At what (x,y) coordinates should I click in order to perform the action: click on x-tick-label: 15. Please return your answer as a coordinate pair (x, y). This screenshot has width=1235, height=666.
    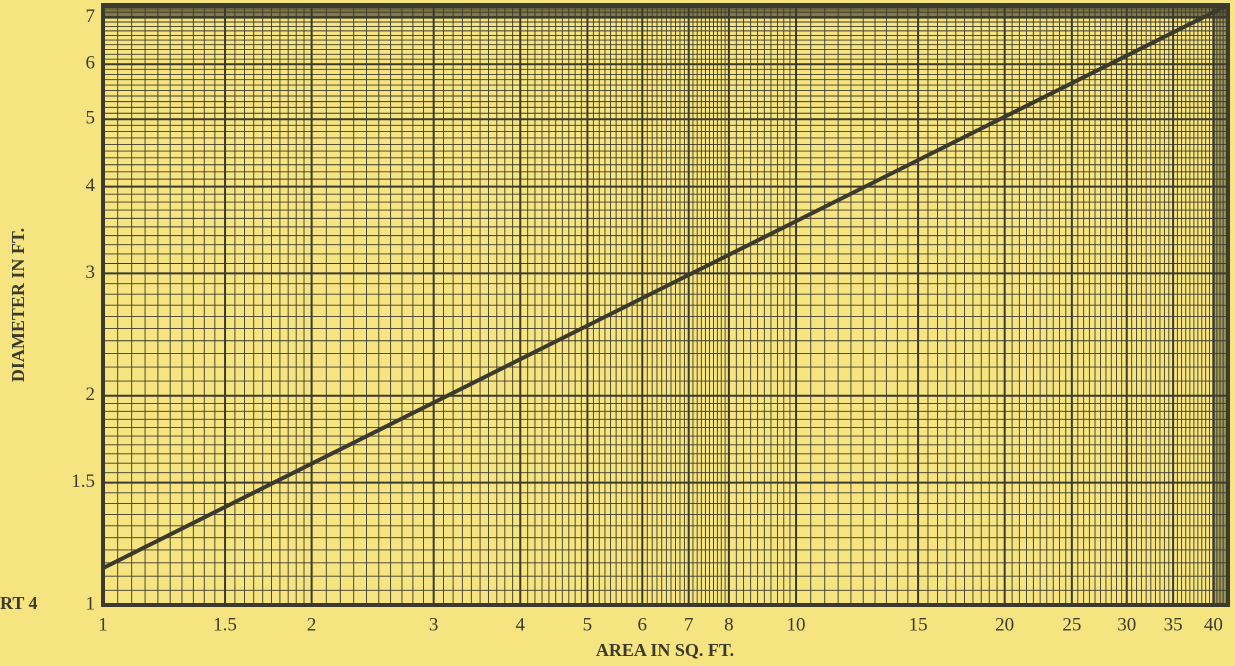
    Looking at the image, I should click on (918, 624).